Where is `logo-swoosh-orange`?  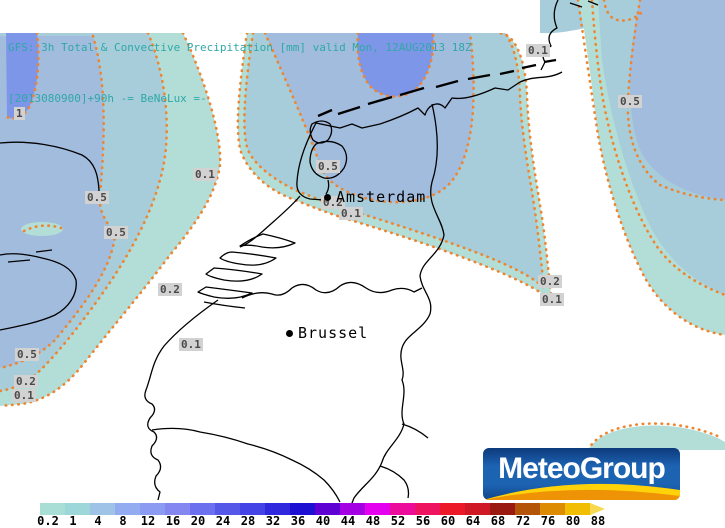
logo-swoosh-orange is located at coordinates (581, 494).